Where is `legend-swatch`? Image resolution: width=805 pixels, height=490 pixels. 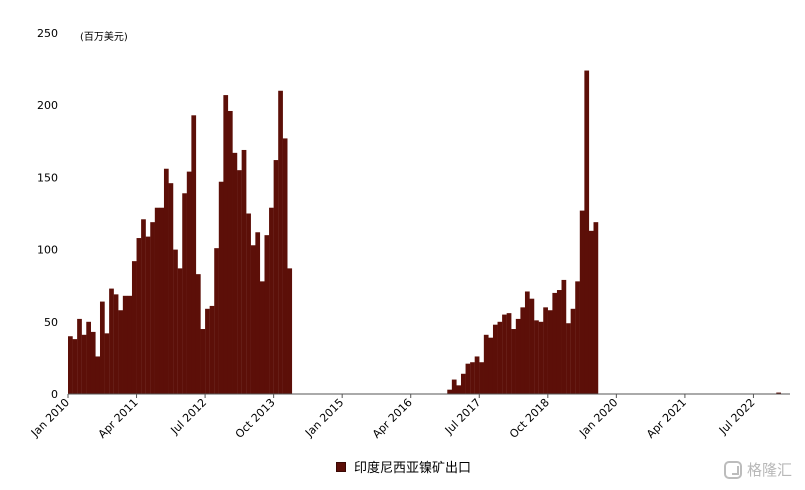 legend-swatch is located at coordinates (341, 466).